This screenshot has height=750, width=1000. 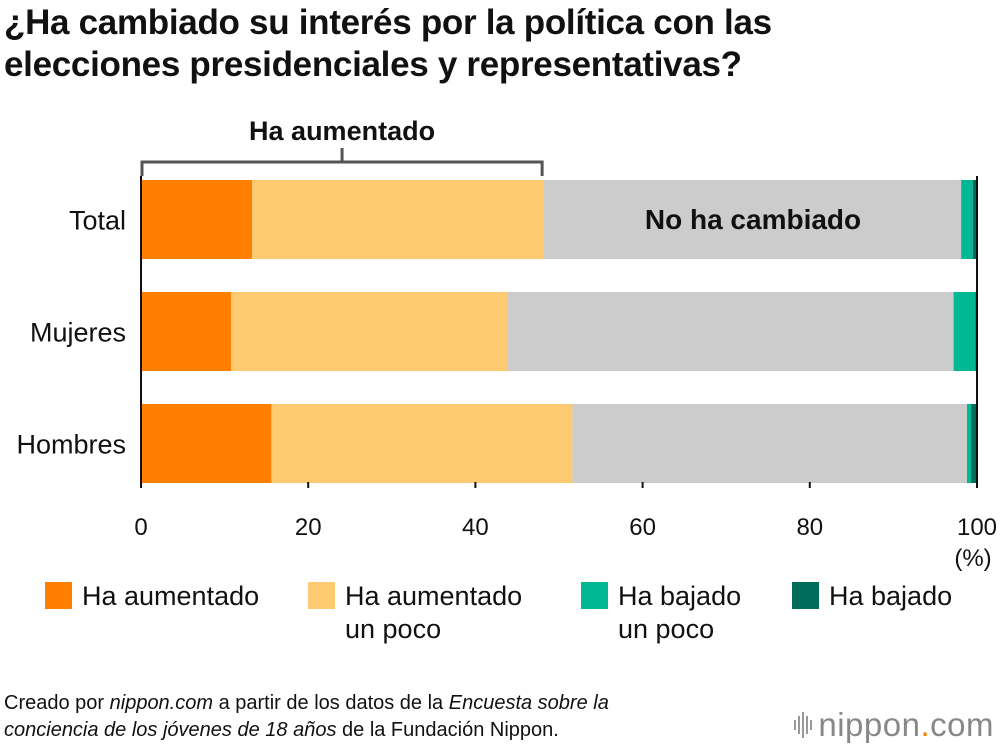 I want to click on bar-total-no-ha-cambiado, so click(x=752, y=219).